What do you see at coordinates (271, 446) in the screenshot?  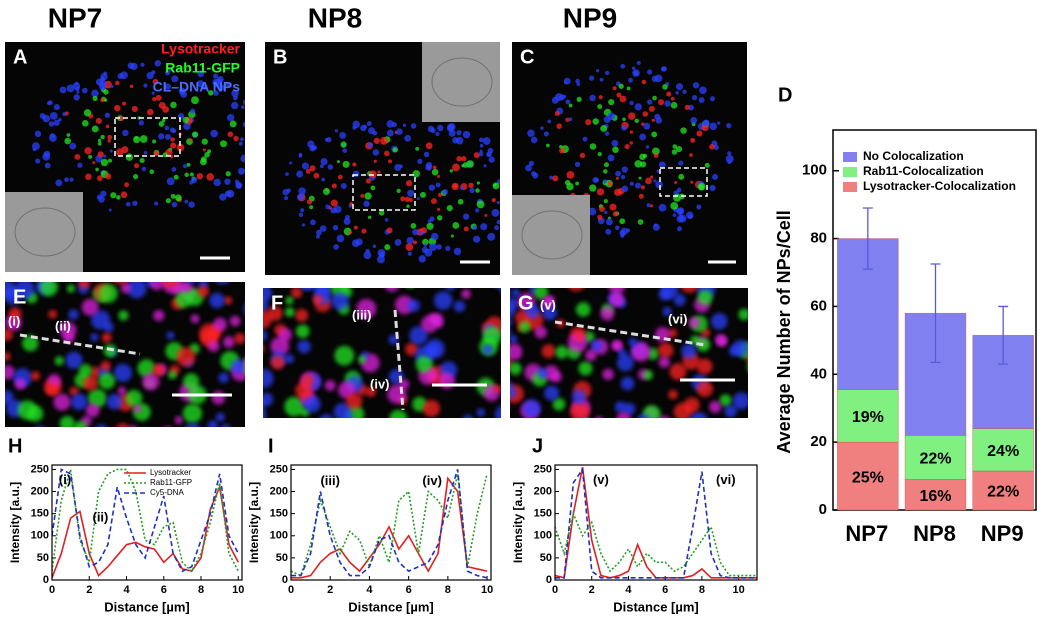 I see `panel-letter: I` at bounding box center [271, 446].